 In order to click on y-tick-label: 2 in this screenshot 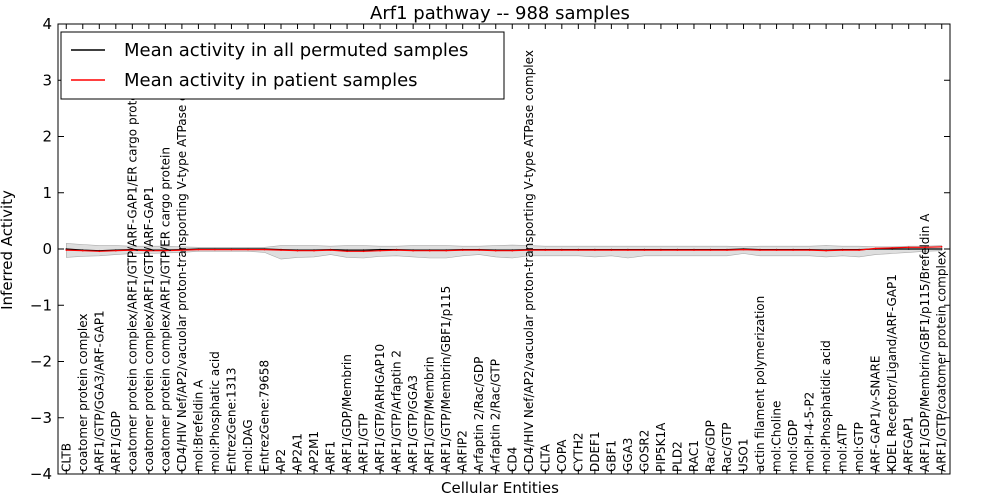, I will do `click(47, 137)`.